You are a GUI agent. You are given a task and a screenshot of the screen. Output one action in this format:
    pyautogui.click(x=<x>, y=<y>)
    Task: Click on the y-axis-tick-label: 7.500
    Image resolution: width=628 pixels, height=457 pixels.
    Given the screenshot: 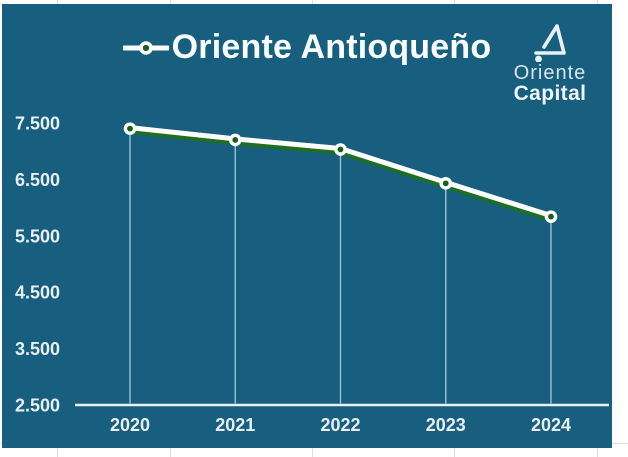 What is the action you would take?
    pyautogui.click(x=37, y=124)
    